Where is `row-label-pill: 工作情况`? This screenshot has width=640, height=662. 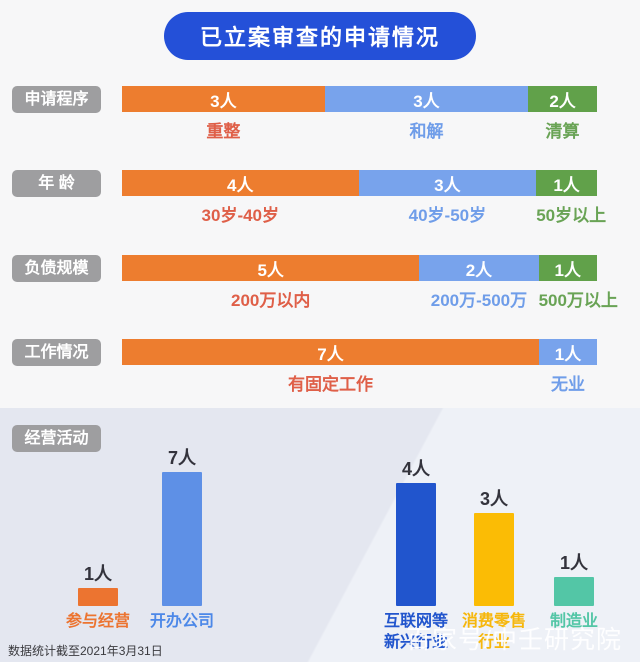
row-label-pill: 工作情况 is located at coordinates (56, 352).